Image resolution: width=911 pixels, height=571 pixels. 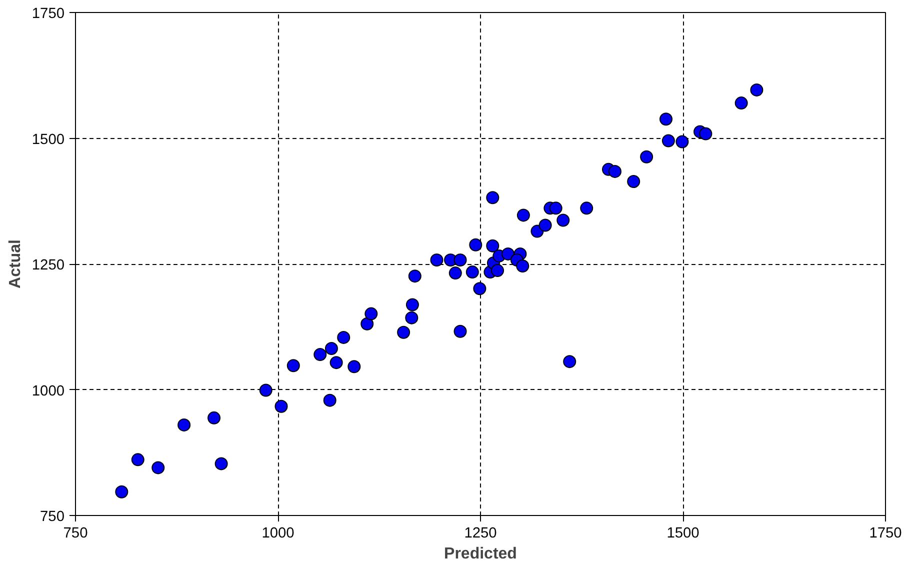 What do you see at coordinates (75, 534) in the screenshot?
I see `x-tick-label: 750` at bounding box center [75, 534].